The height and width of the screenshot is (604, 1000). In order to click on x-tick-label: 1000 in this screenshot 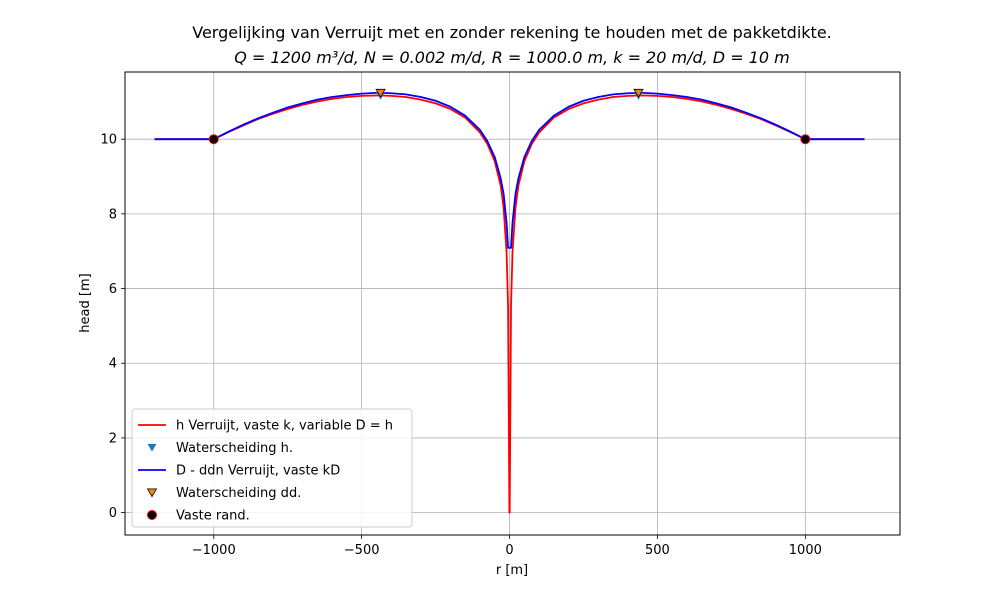, I will do `click(805, 550)`.